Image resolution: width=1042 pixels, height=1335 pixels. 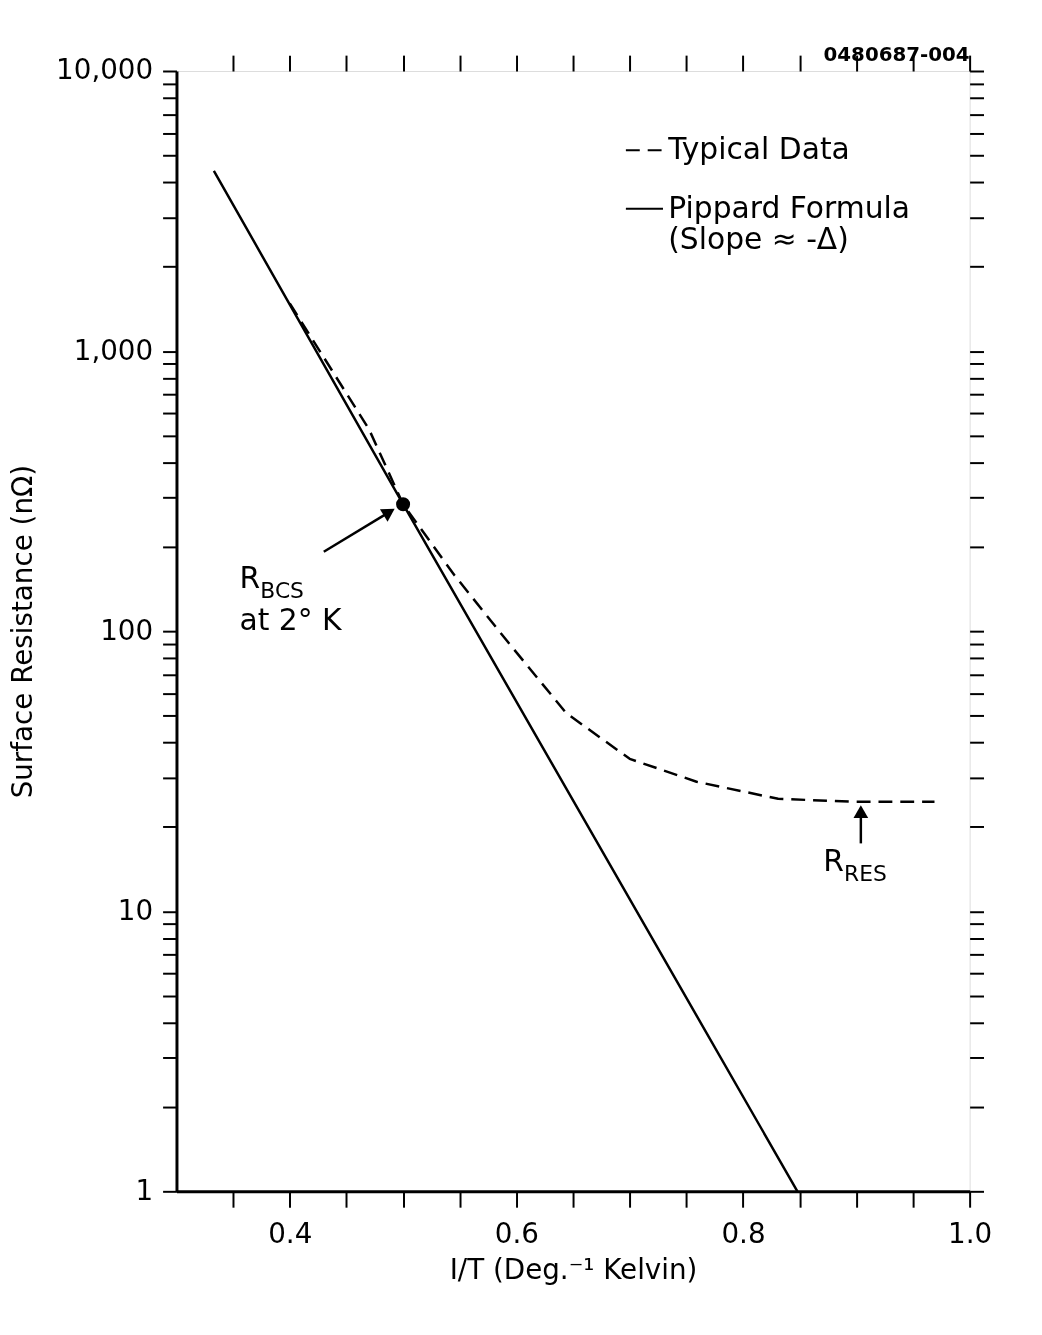 I want to click on y-tick-label: 100, so click(x=127, y=630).